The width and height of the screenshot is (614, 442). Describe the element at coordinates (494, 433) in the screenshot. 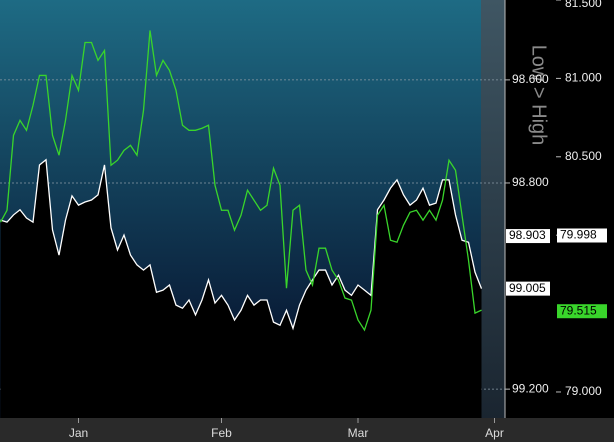

I see `x-tick-label: Apr` at that location.